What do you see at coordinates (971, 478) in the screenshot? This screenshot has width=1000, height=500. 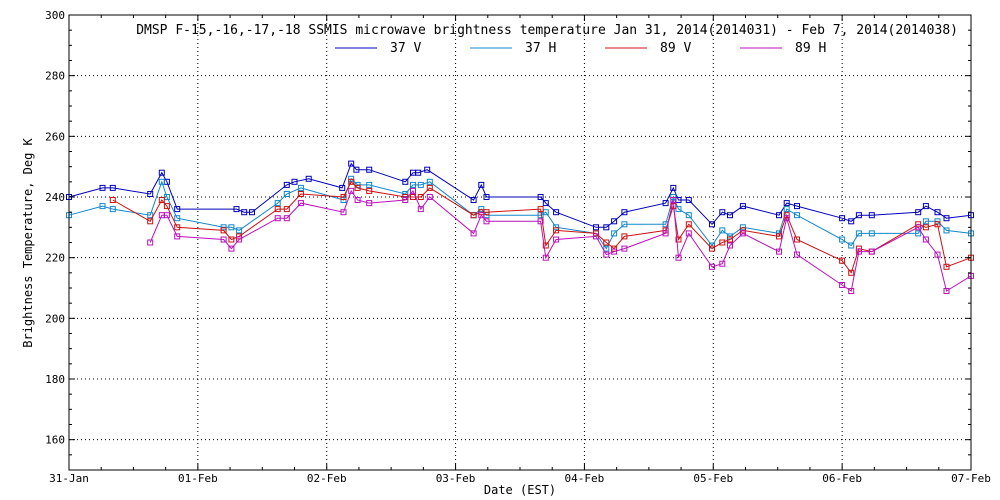 I see `x-tick-label: 07-Feb` at bounding box center [971, 478].